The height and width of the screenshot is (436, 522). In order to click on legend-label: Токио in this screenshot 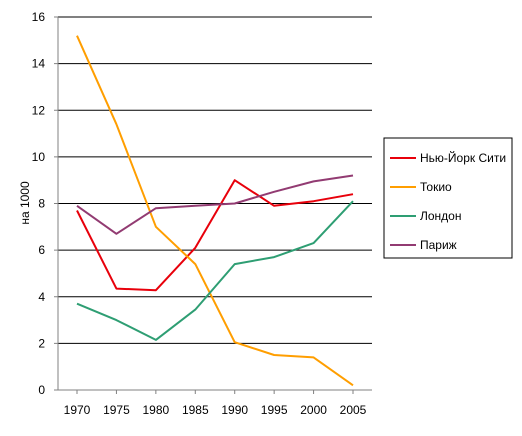, I will do `click(436, 187)`.